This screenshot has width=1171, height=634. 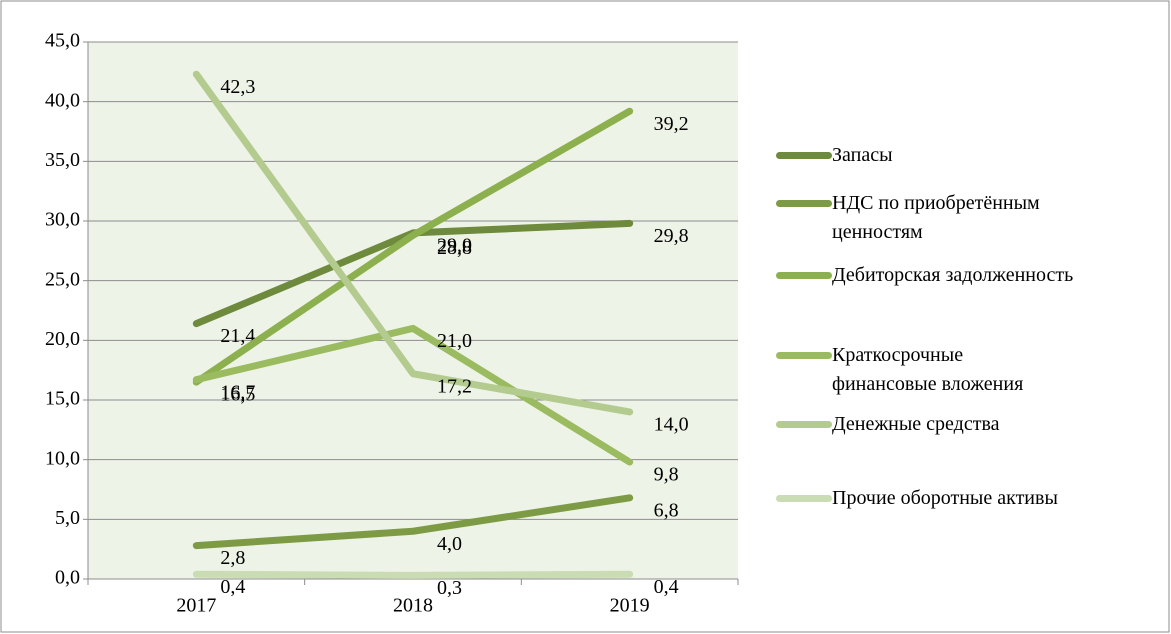 I want to click on data-label: 42,3, so click(x=237, y=87).